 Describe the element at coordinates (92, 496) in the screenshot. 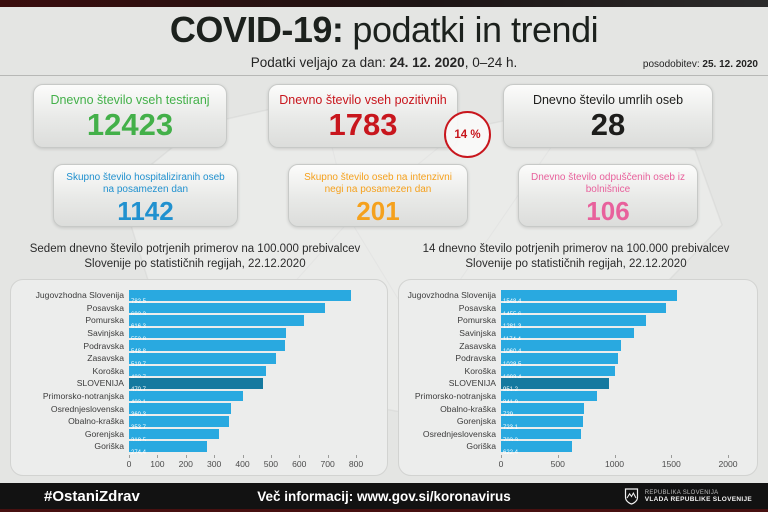

I see `hashtag-label: #OstaniZdrav` at that location.